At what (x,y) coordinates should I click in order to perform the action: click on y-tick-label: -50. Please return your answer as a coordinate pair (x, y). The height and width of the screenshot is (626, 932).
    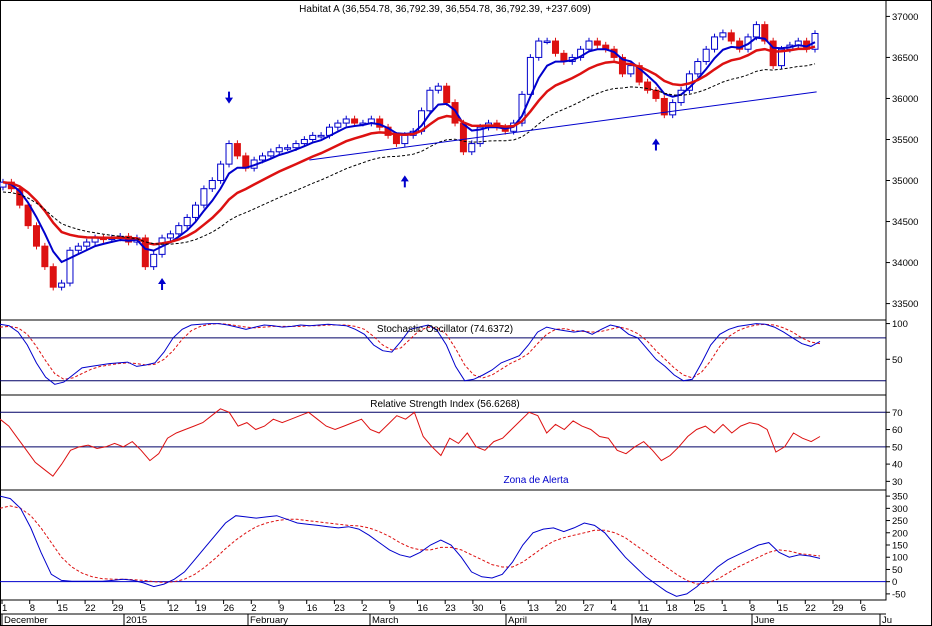
    Looking at the image, I should click on (899, 594).